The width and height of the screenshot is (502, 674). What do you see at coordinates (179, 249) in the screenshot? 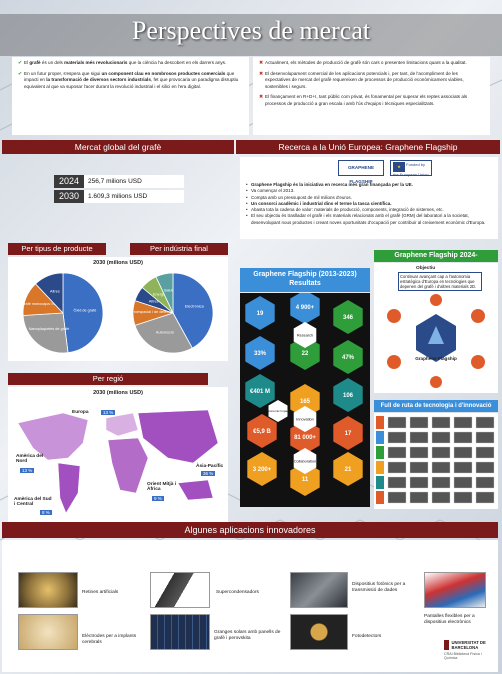
I see `subheader-industry: Per indústria final` at bounding box center [179, 249].